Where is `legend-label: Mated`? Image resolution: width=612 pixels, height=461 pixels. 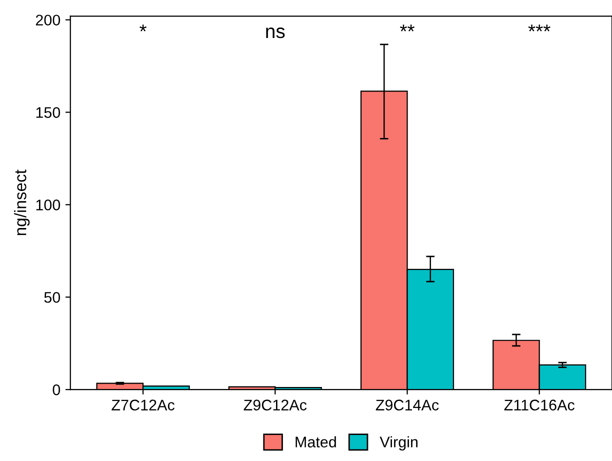 legend-label: Mated is located at coordinates (316, 442).